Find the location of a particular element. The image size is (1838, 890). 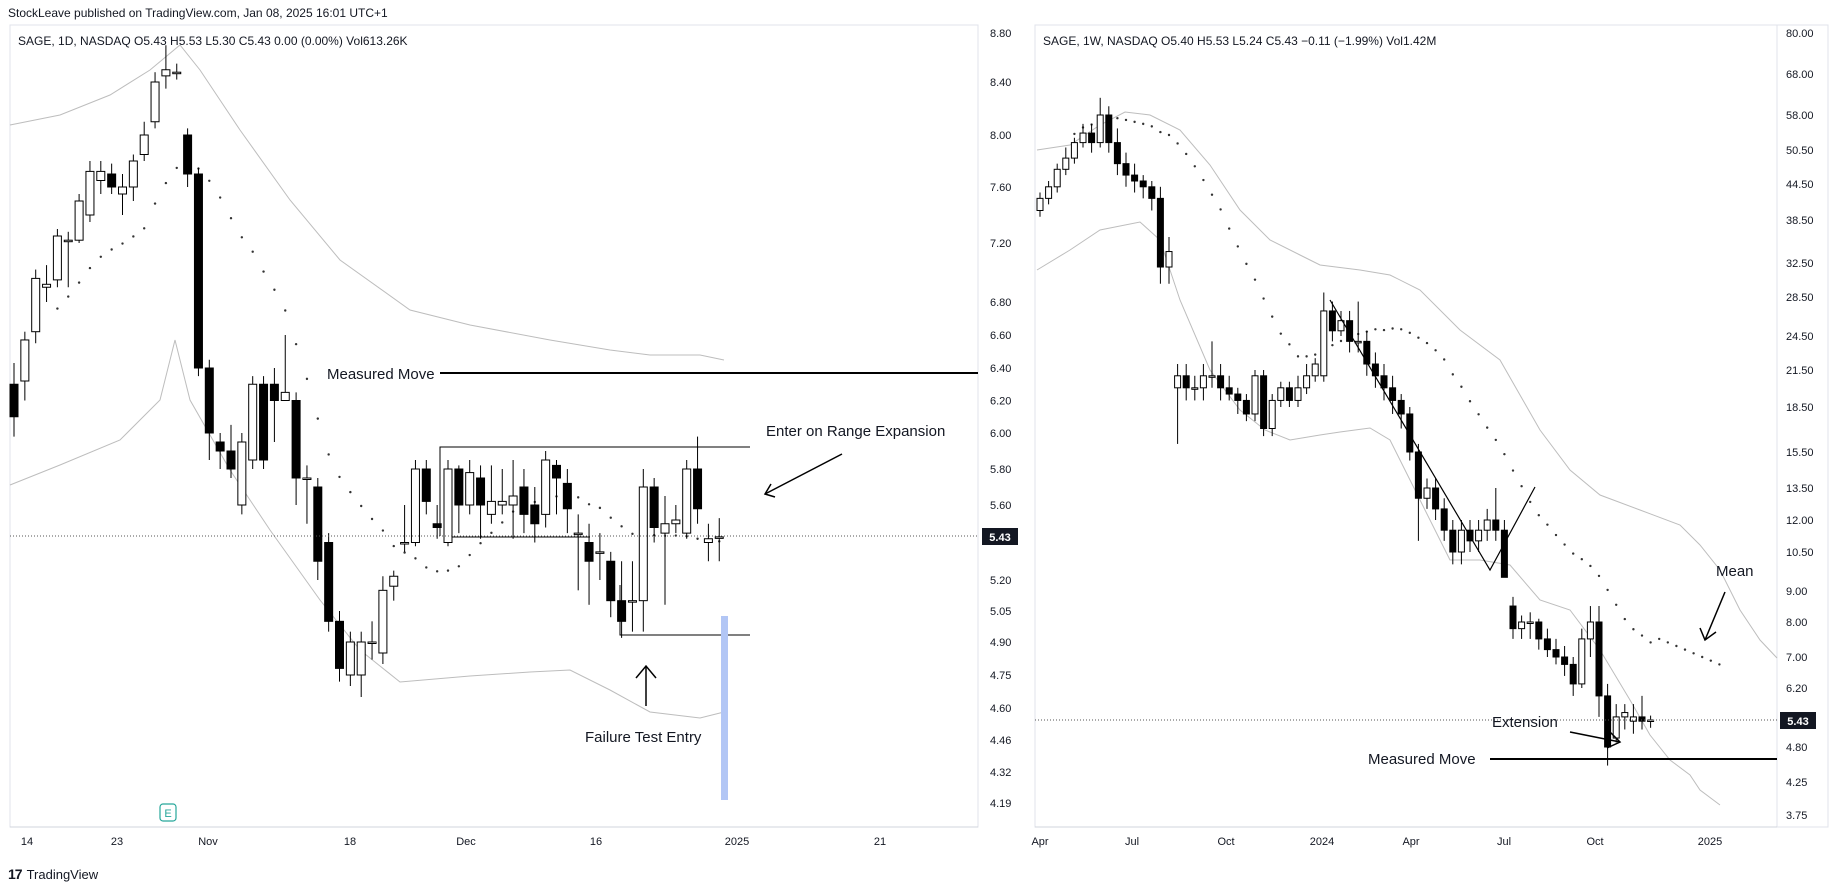

right-price-tick: 80.00 is located at coordinates (1800, 34).